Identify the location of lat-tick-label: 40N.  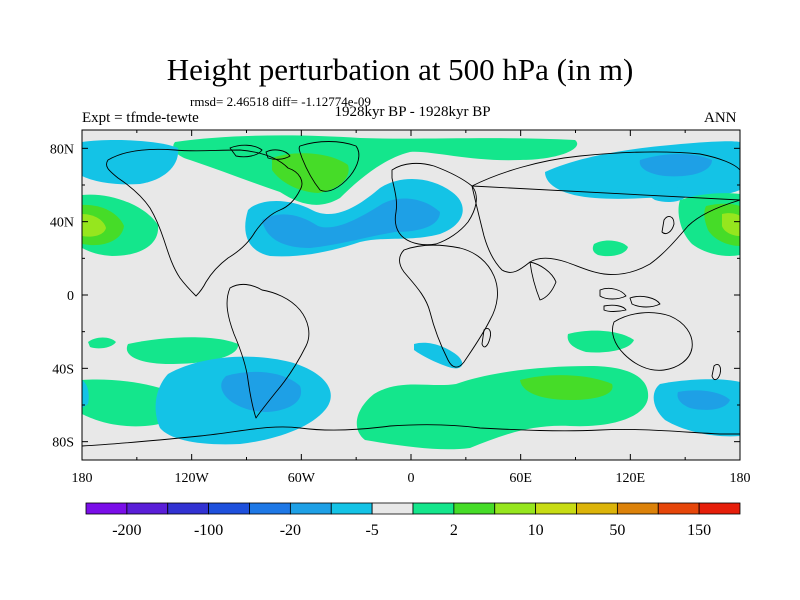
(62, 223).